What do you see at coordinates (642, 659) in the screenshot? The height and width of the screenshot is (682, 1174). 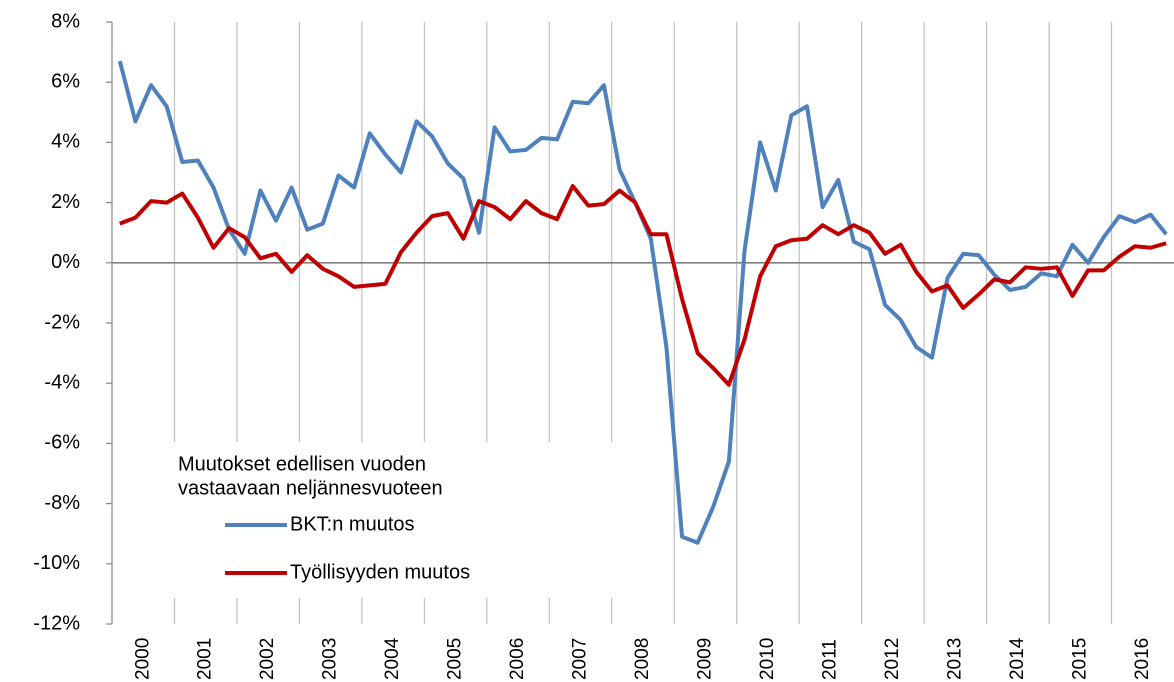 I see `x-tick-label: 2008` at bounding box center [642, 659].